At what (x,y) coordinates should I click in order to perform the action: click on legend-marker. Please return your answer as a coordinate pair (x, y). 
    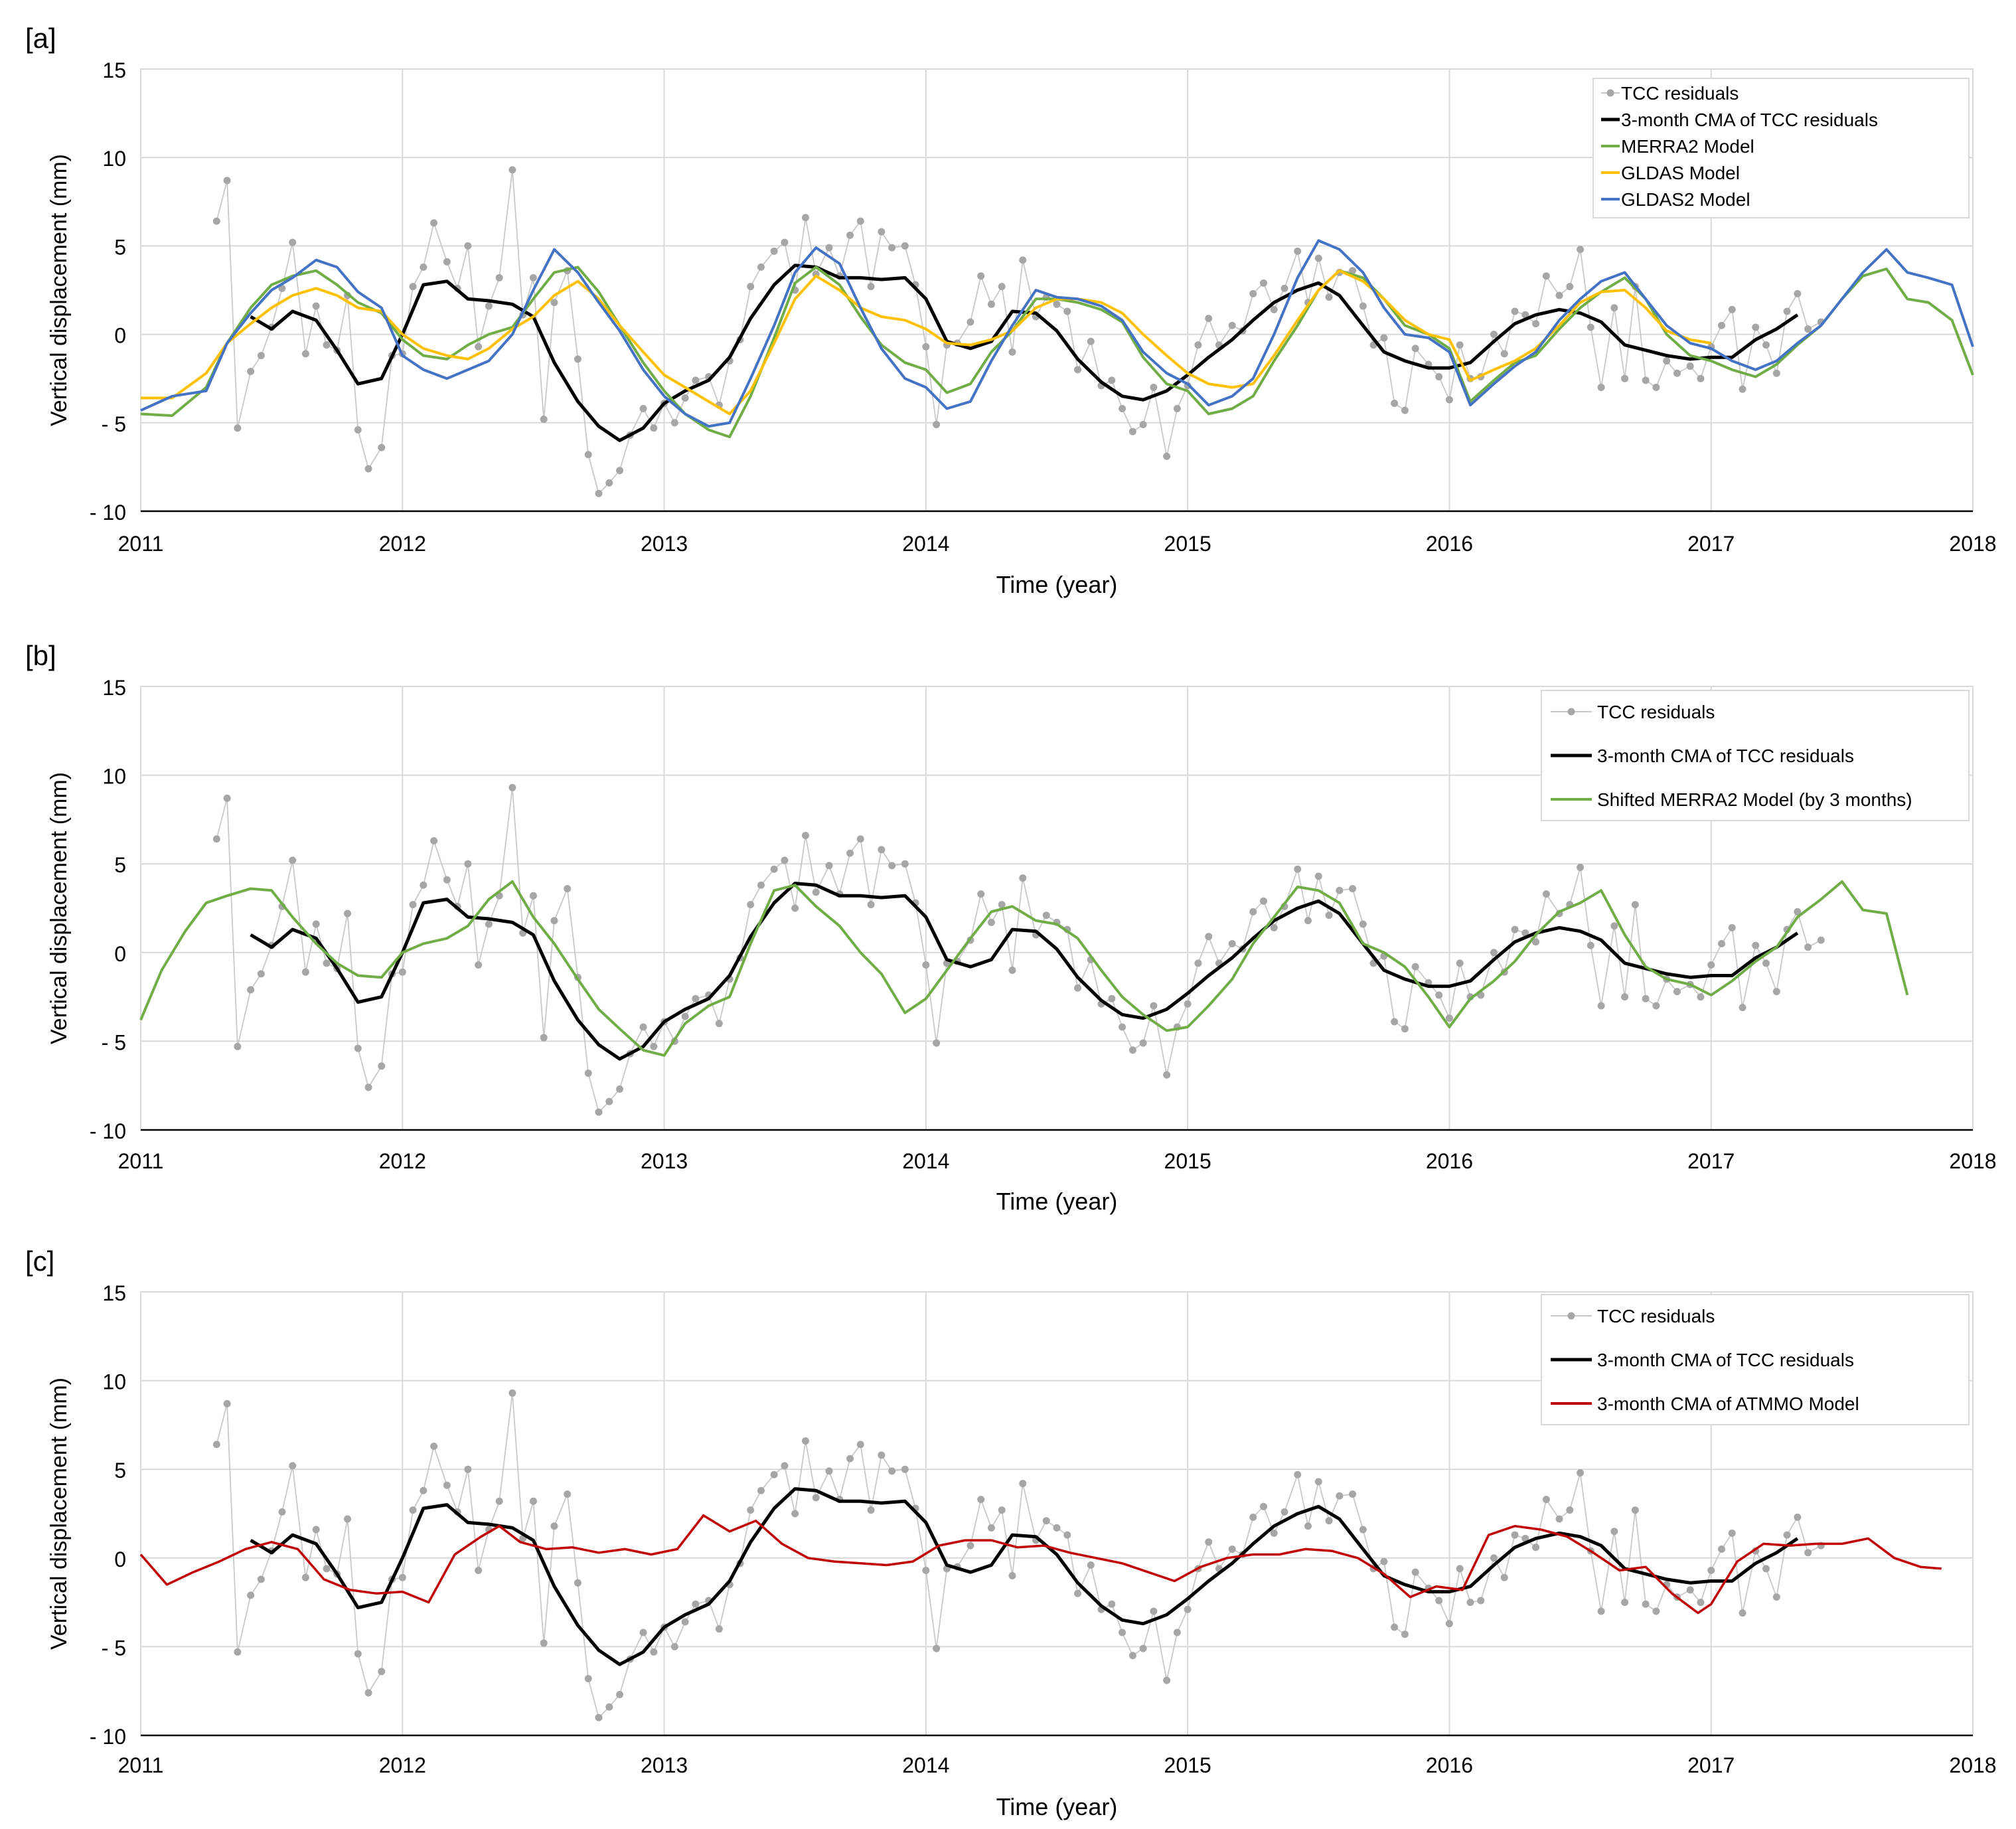
    Looking at the image, I should click on (1571, 712).